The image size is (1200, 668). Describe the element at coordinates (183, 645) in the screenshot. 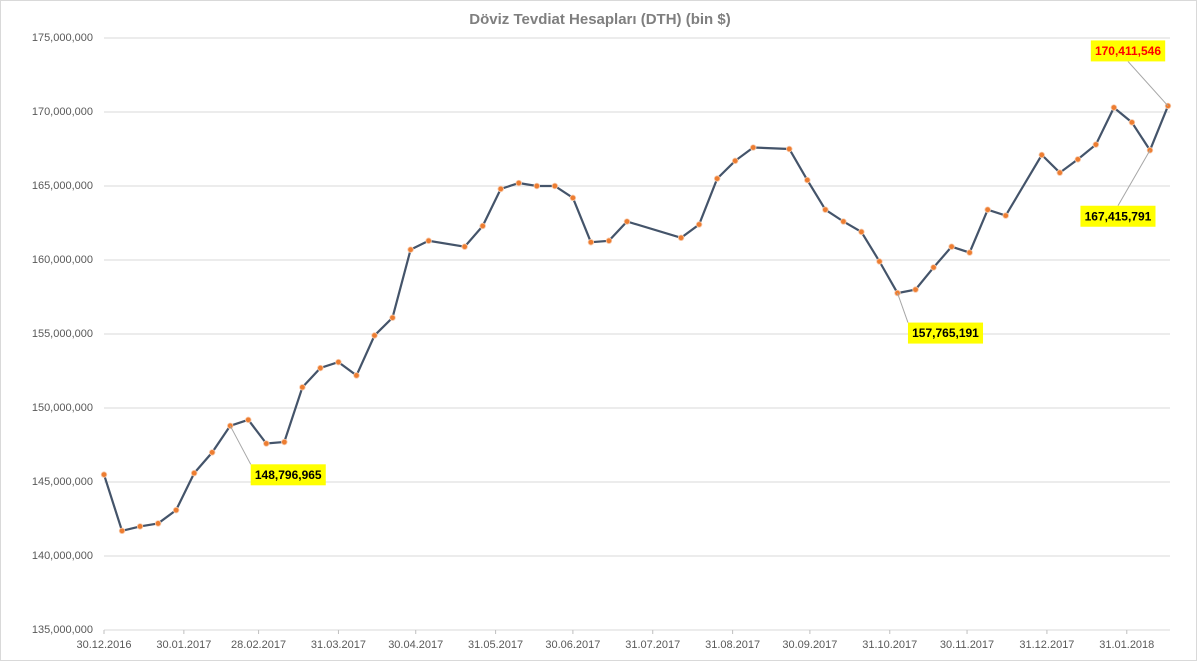

I see `x-tick-label: 30.01.2017` at that location.